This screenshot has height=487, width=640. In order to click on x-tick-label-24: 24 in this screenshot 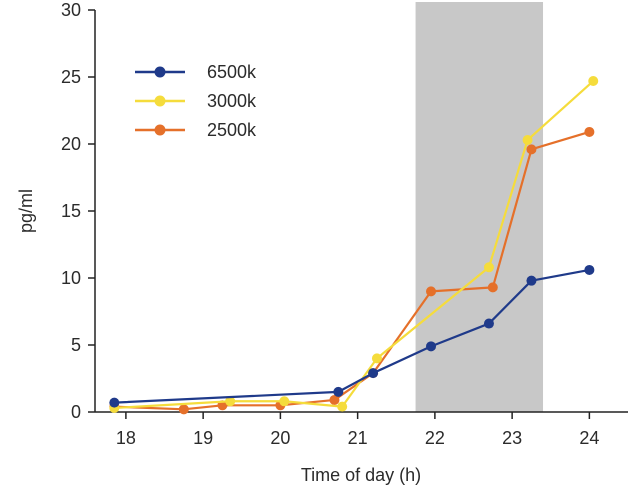, I will do `click(589, 438)`.